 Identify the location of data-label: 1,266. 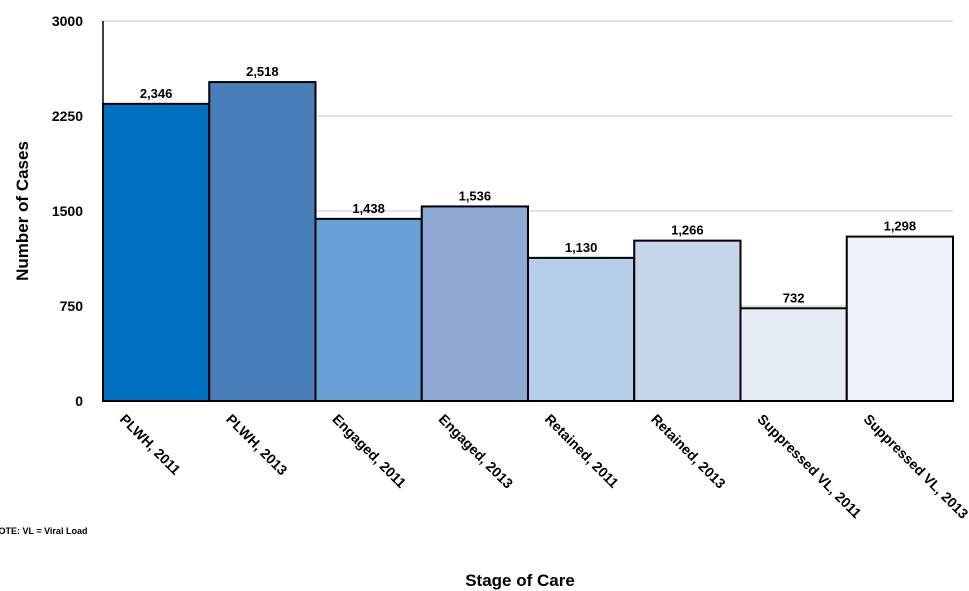
(687, 230).